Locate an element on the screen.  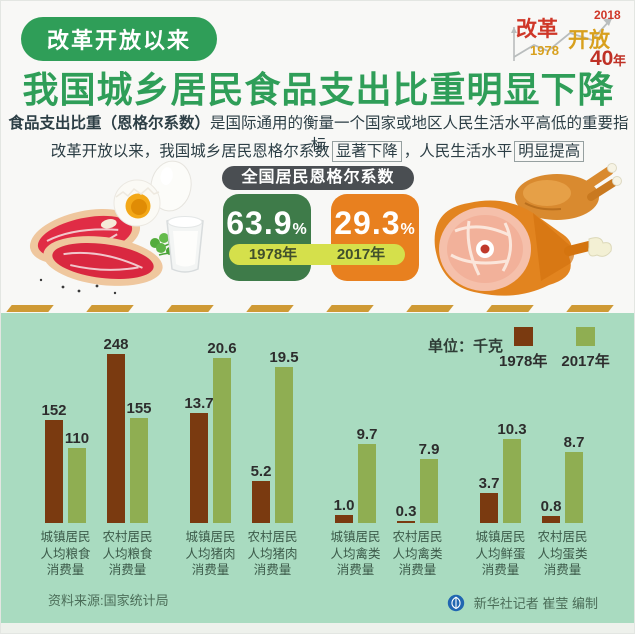
bar-value-label: 7.9 is located at coordinates (429, 449).